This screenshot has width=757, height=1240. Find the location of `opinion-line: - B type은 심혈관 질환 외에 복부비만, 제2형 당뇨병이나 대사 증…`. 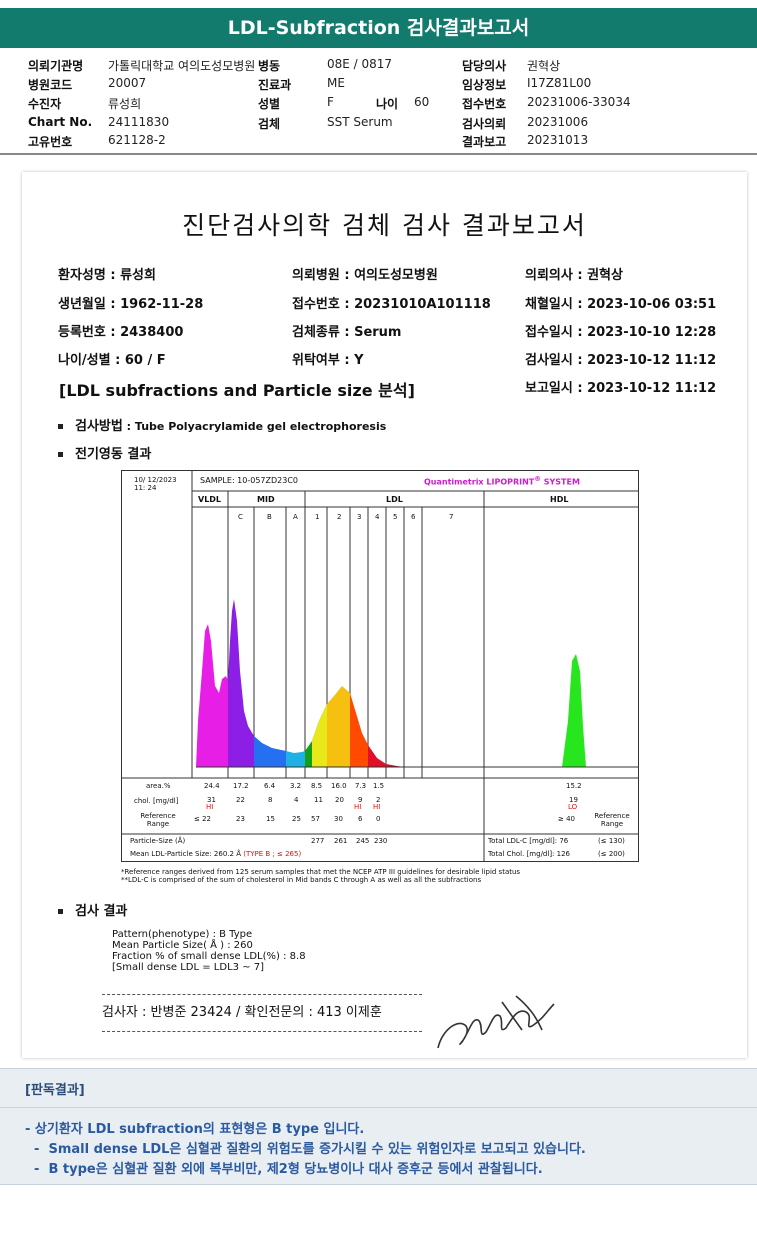

opinion-line: - B type은 심혈관 질환 외에 복부비만, 제2형 당뇨병이나 대사 증… is located at coordinates (284, 1169).